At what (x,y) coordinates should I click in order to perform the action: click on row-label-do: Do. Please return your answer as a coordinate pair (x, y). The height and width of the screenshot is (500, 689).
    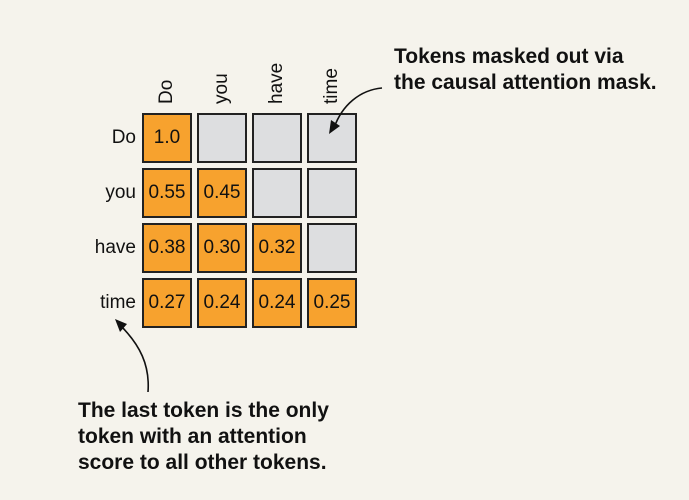
    Looking at the image, I should click on (123, 137).